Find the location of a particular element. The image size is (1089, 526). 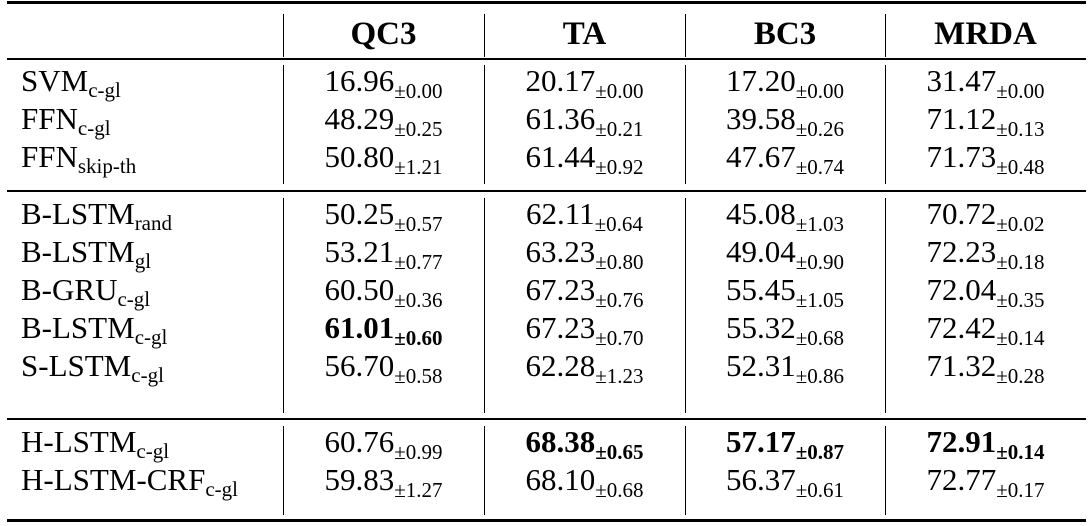

score-cell-ta: 61.44 ±0.92 is located at coordinates (584, 158).